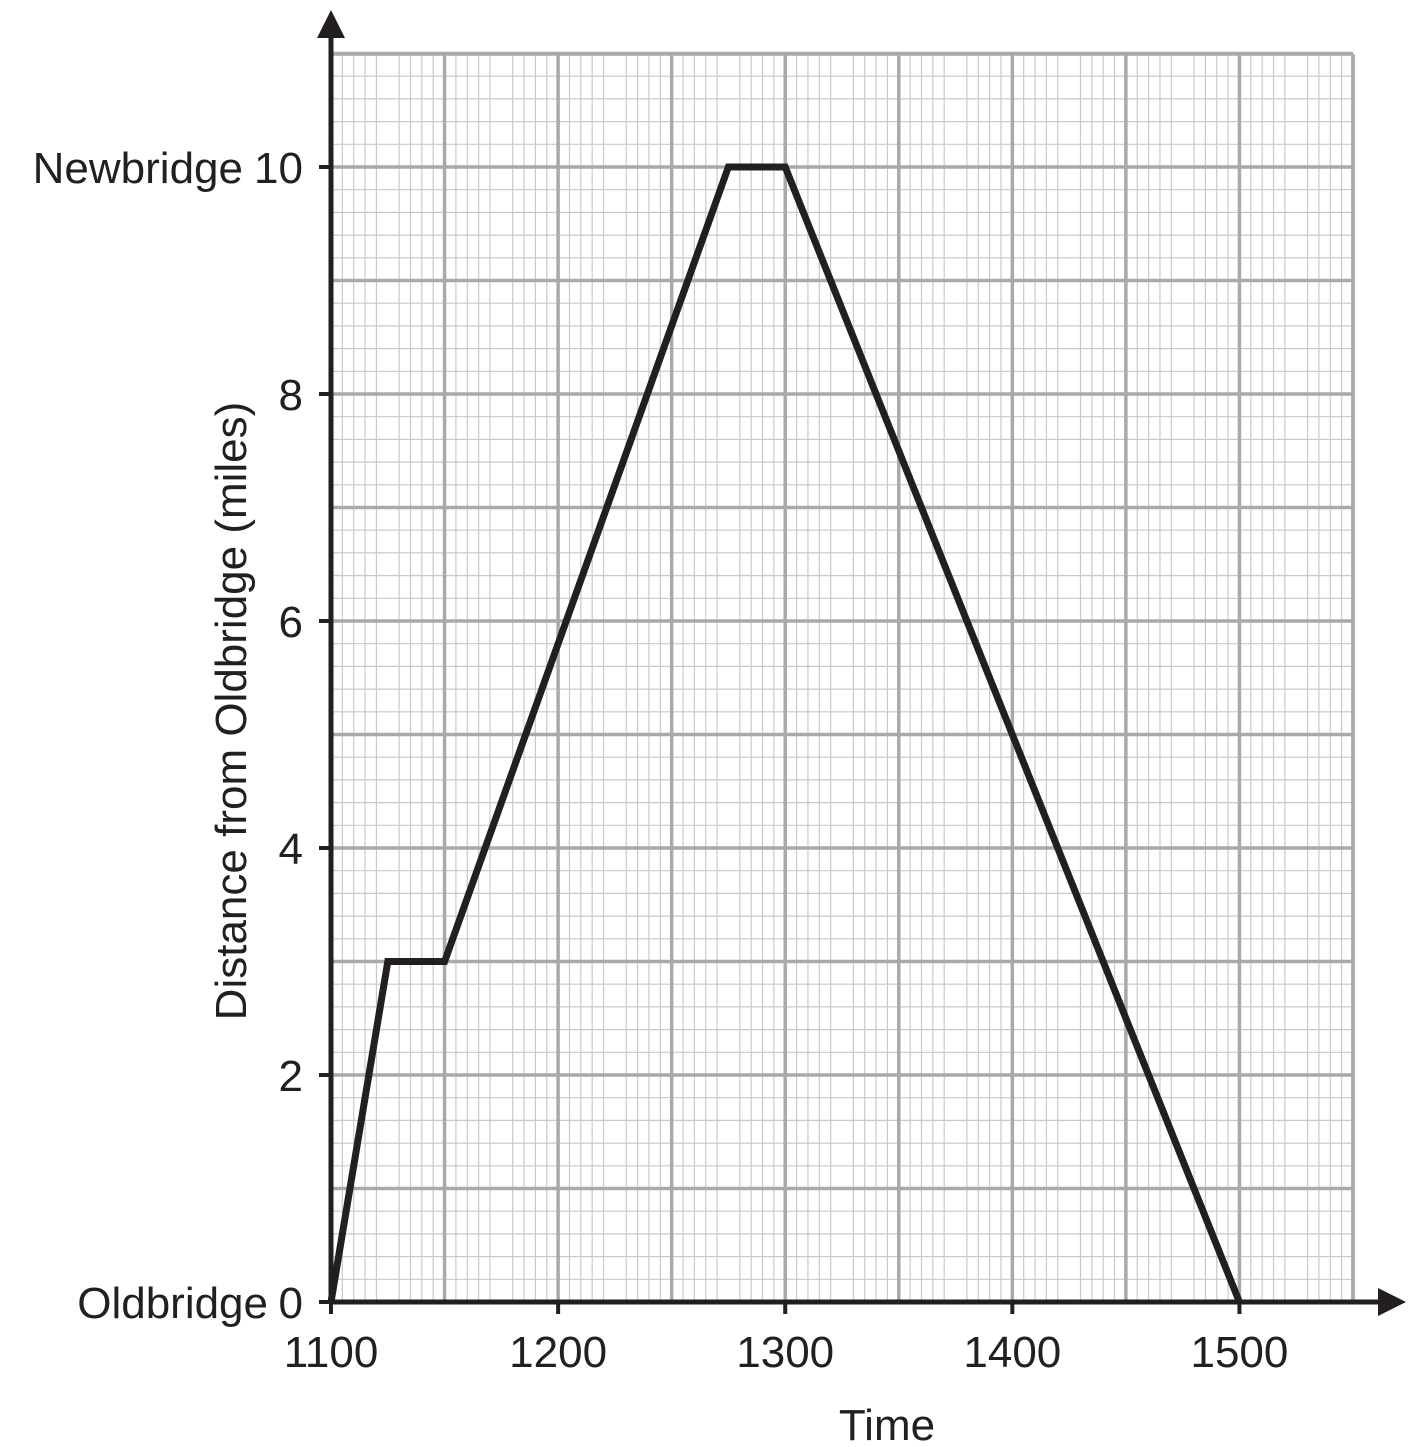  Describe the element at coordinates (1392, 1302) in the screenshot. I see `x-axis-arrow-icon` at that location.